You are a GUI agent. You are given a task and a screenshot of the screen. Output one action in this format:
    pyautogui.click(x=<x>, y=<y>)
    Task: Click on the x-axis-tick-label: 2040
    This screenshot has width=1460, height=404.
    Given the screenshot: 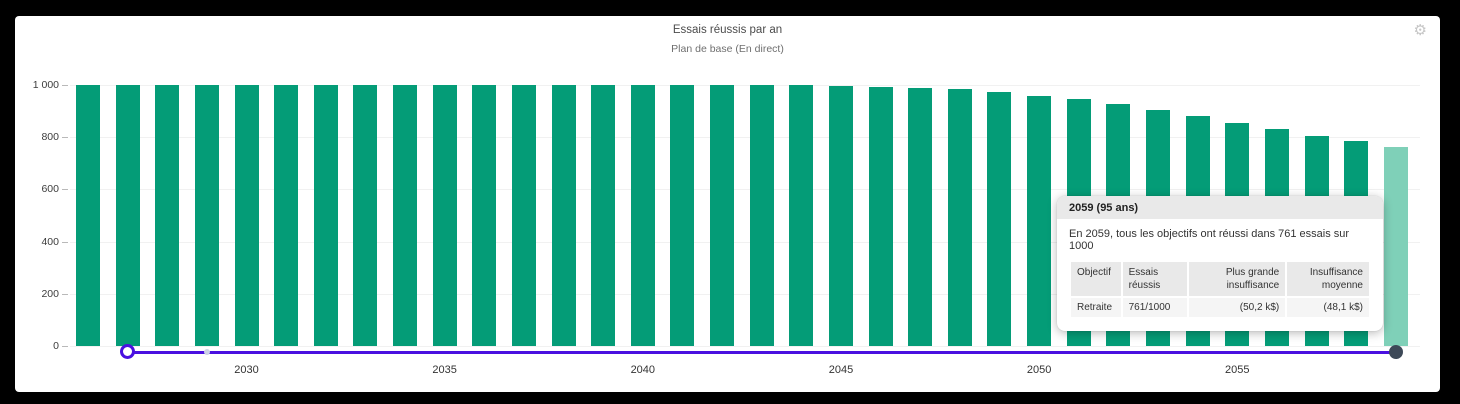 What is the action you would take?
    pyautogui.click(x=643, y=370)
    